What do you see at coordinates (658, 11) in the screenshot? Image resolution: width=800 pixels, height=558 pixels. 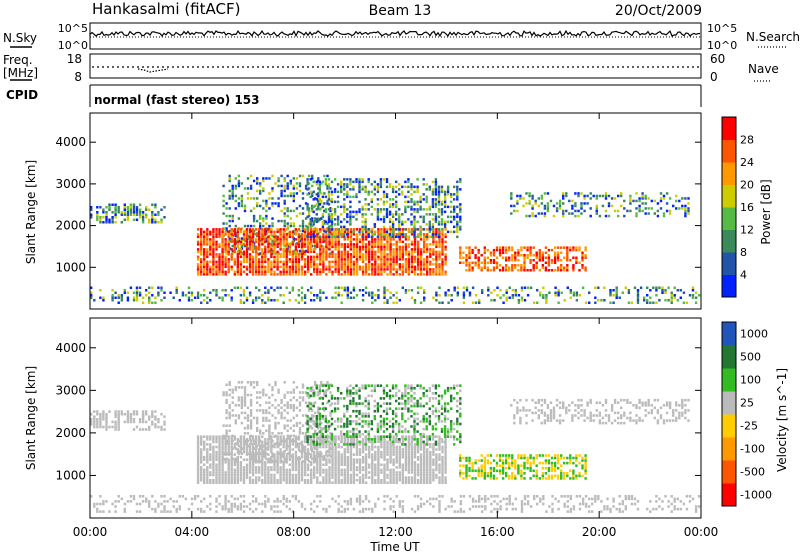 I see `date-title: 20/Oct/2009` at bounding box center [658, 11].